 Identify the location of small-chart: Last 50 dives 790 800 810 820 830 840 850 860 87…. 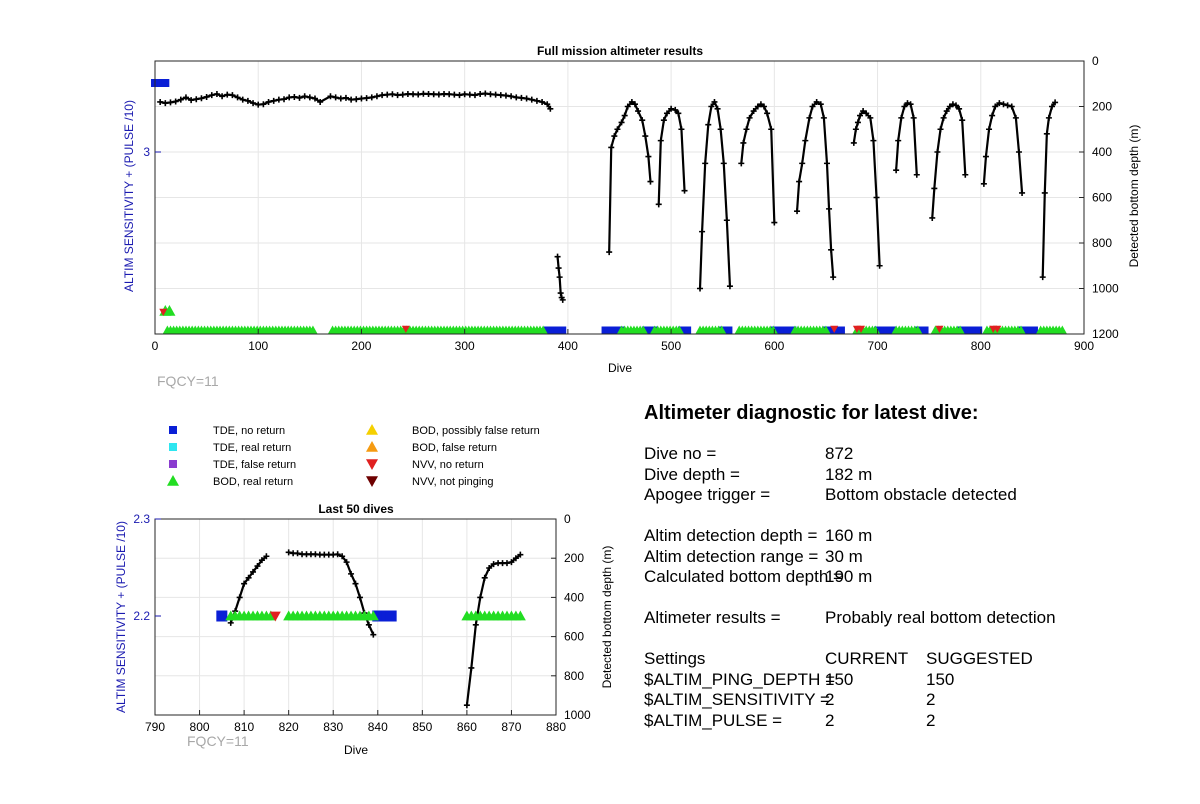
(364, 629).